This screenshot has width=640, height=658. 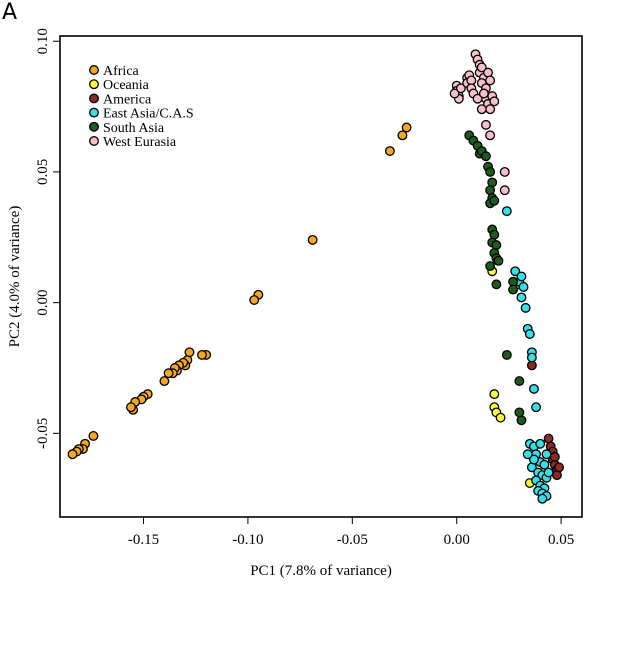 I want to click on legend-marker-america, so click(x=94, y=98).